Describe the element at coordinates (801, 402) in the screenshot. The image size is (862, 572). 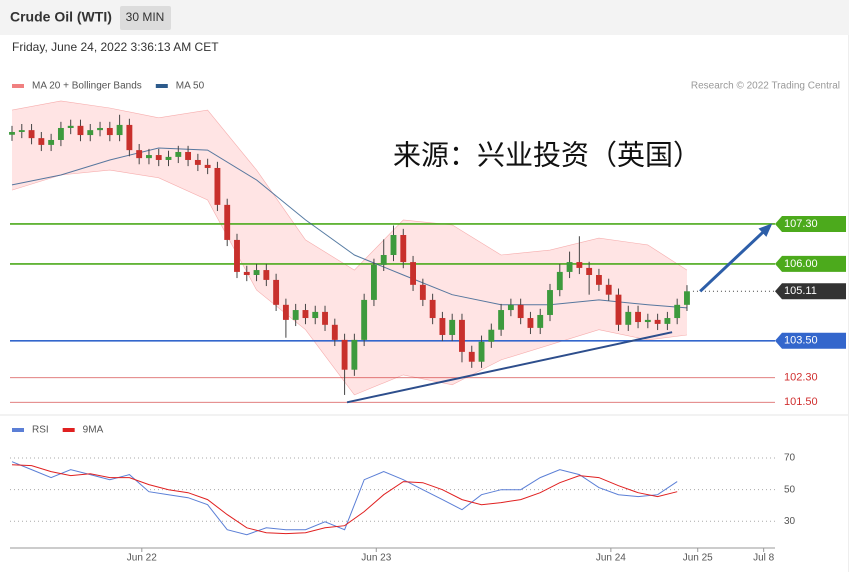
I see `level-label: 101.50` at that location.